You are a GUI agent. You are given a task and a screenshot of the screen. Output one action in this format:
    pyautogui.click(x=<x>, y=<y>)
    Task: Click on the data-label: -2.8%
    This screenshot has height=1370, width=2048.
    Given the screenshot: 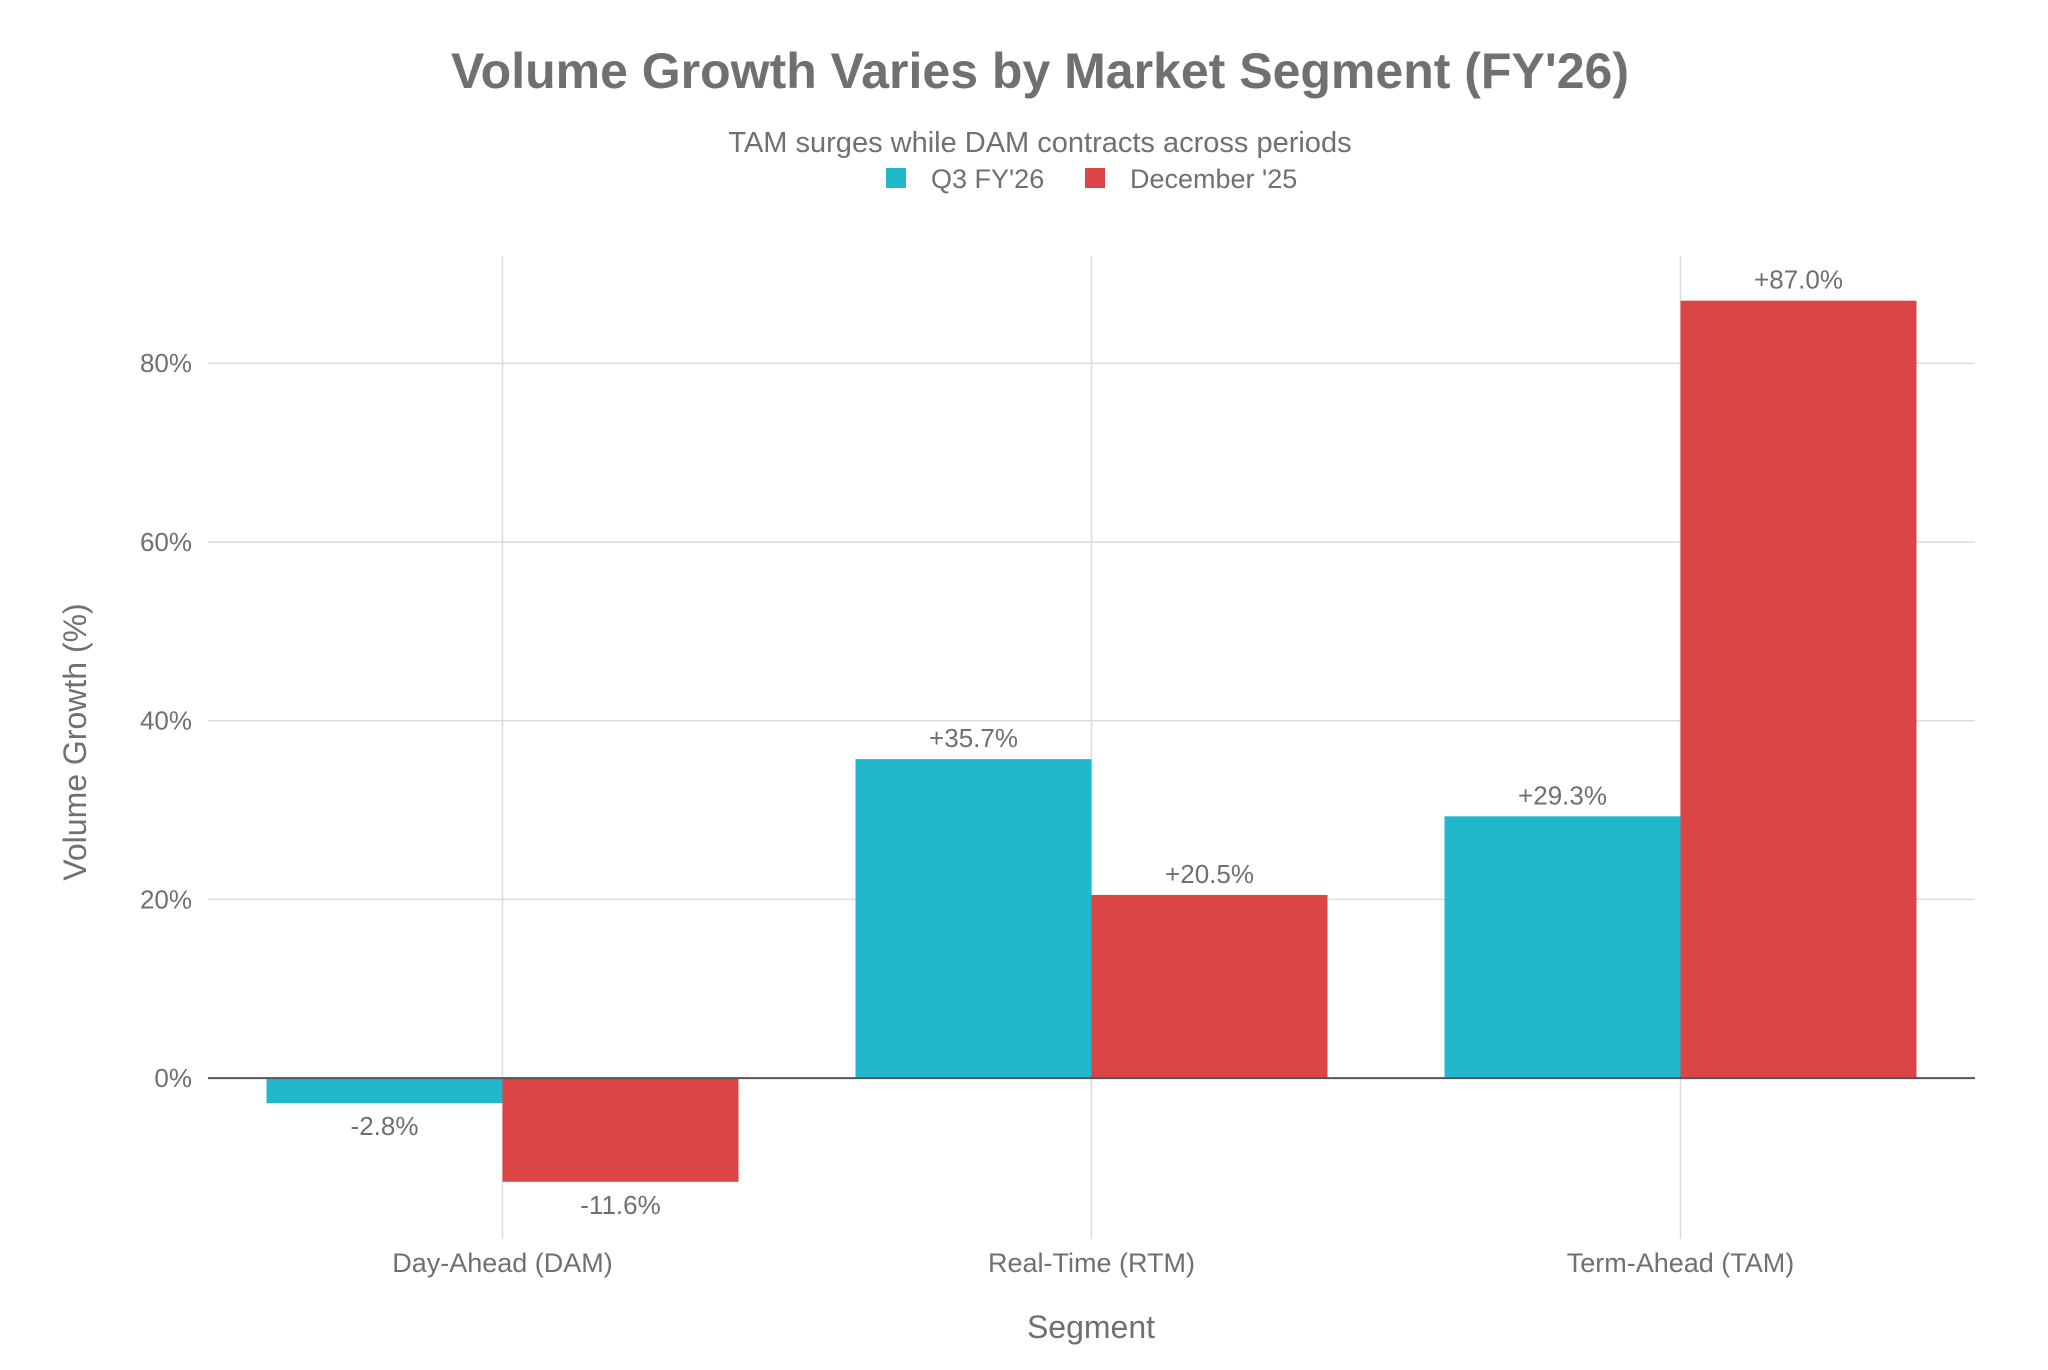 What is the action you would take?
    pyautogui.click(x=385, y=1126)
    